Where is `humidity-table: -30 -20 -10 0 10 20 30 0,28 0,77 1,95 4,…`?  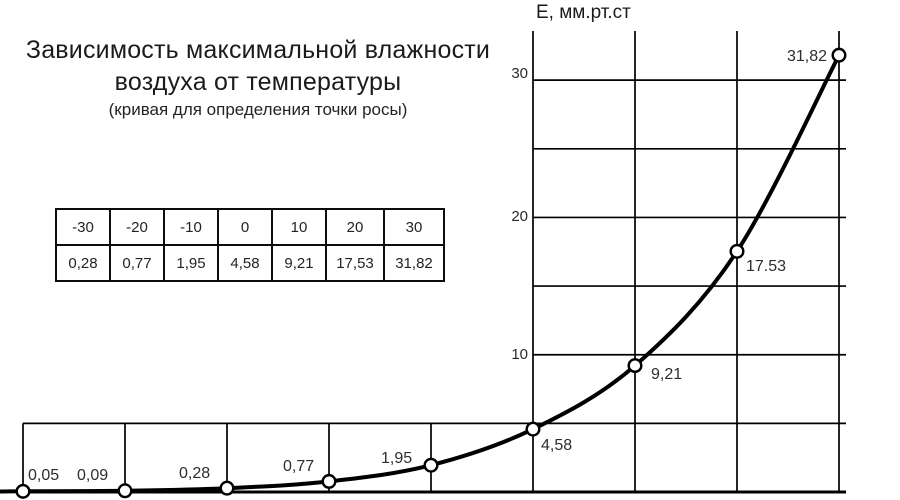
humidity-table: -30 -20 -10 0 10 20 30 0,28 0,77 1,95 4,… is located at coordinates (250, 245).